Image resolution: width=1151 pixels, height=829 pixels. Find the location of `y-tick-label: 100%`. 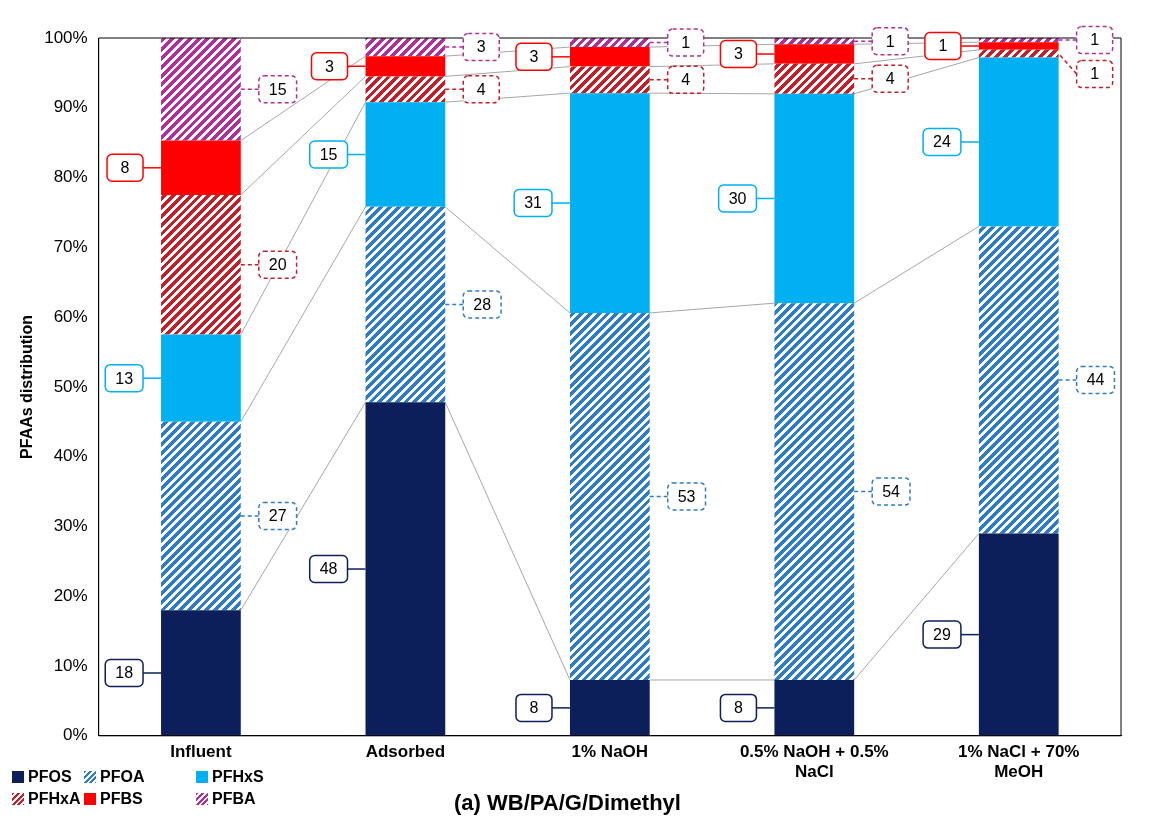

y-tick-label: 100% is located at coordinates (66, 37).